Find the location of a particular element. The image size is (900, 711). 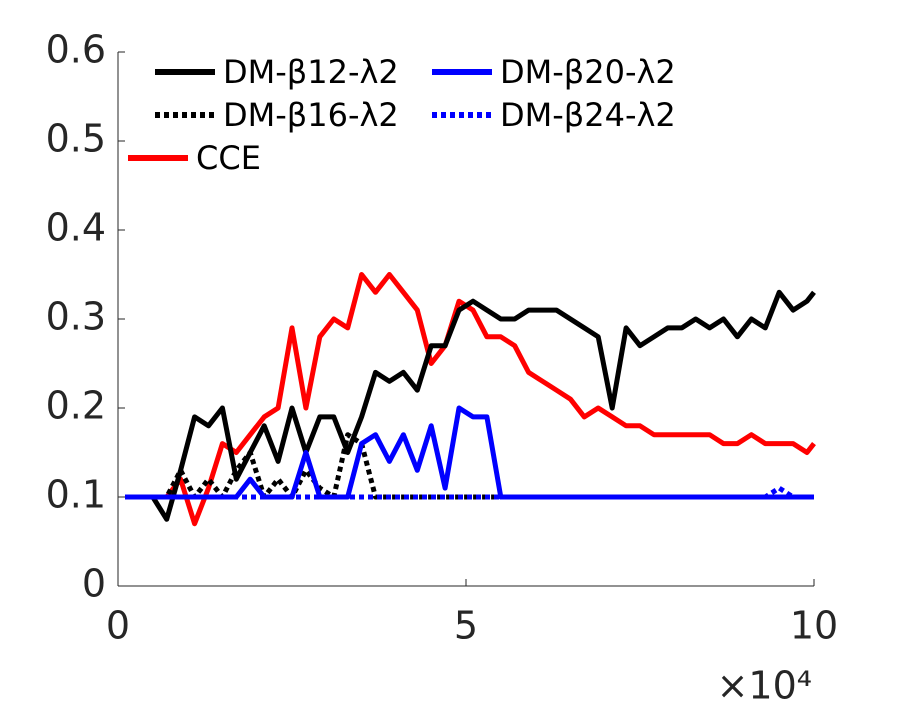

x-tick-label: 0 is located at coordinates (118, 626).